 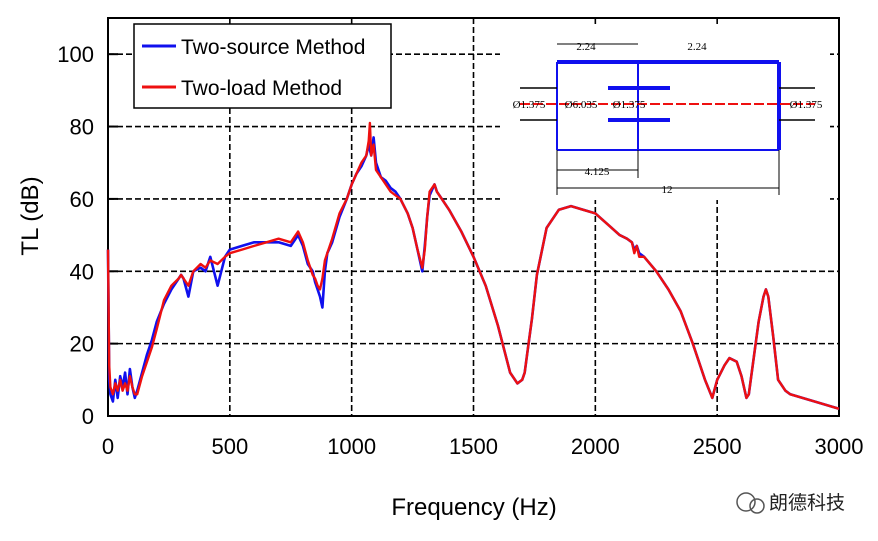 What do you see at coordinates (82, 271) in the screenshot?
I see `y-tick-label: 40` at bounding box center [82, 271].